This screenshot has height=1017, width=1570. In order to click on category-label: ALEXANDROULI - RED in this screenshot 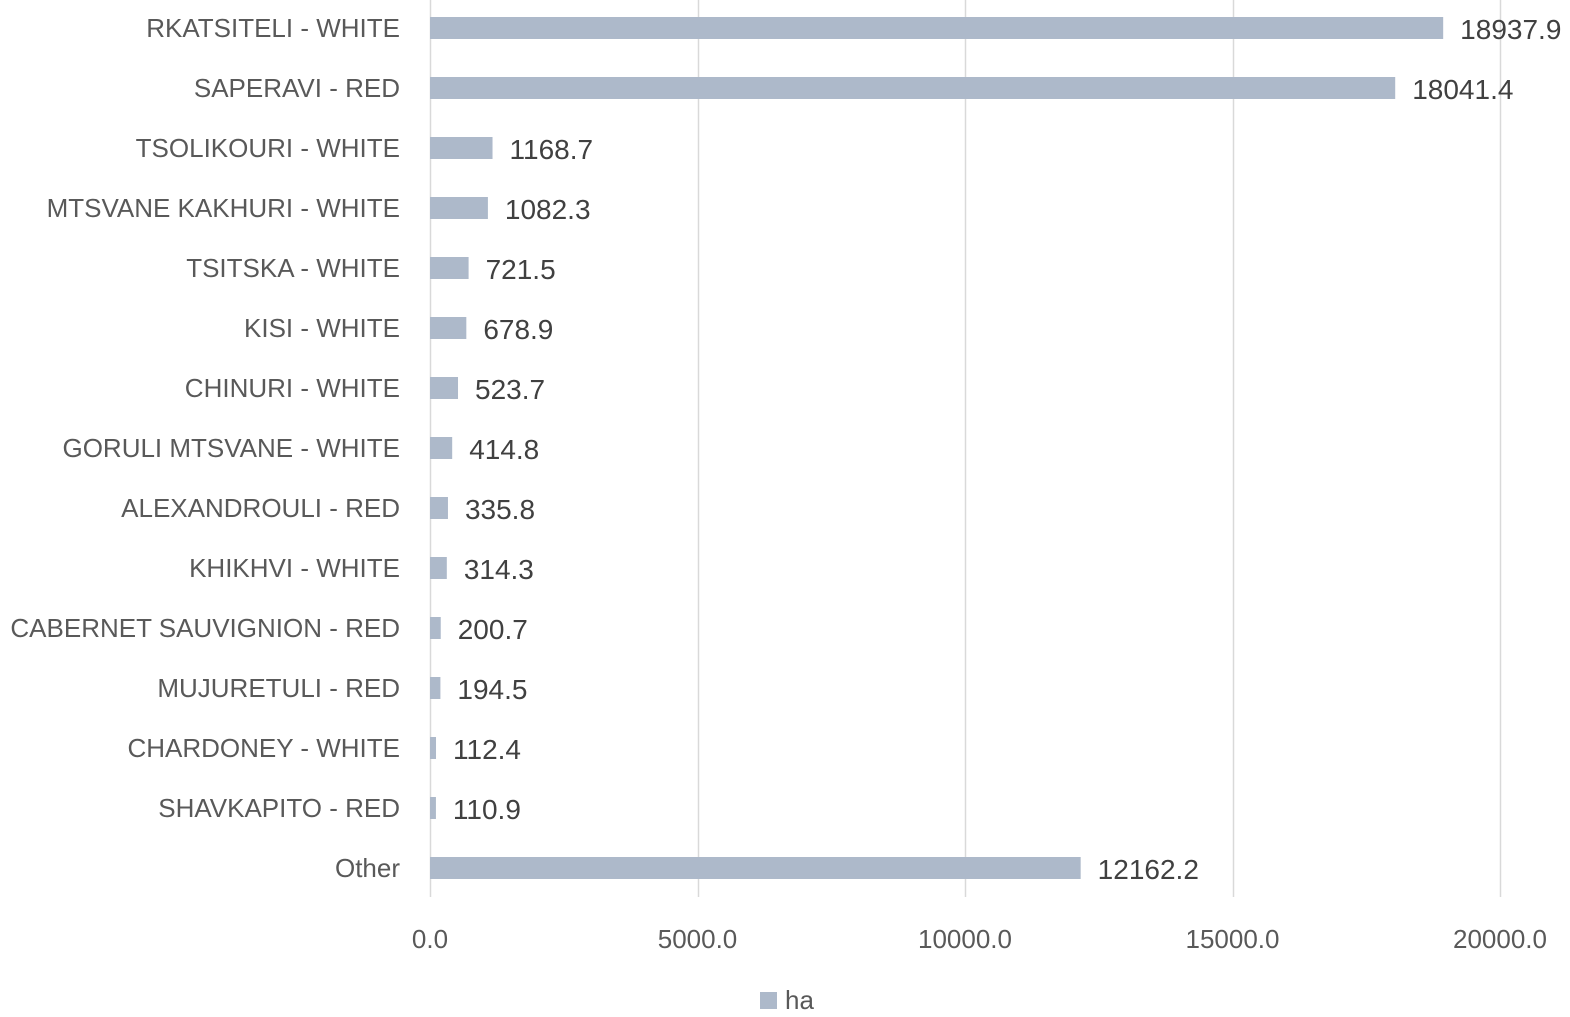, I will do `click(260, 508)`.